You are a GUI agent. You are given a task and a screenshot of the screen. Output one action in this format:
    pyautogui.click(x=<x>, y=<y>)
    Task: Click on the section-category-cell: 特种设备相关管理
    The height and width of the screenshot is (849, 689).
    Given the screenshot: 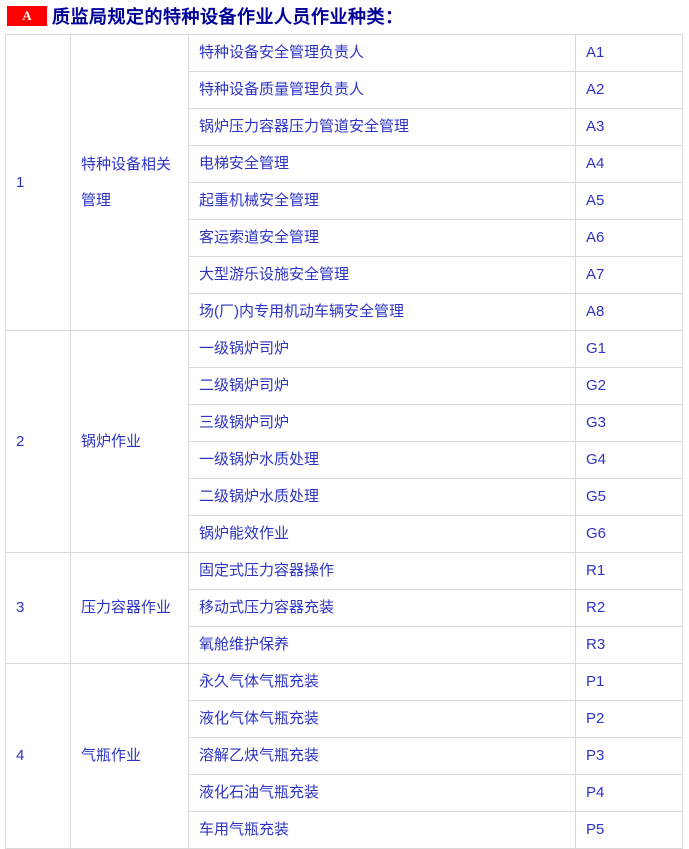 What is the action you would take?
    pyautogui.click(x=129, y=182)
    